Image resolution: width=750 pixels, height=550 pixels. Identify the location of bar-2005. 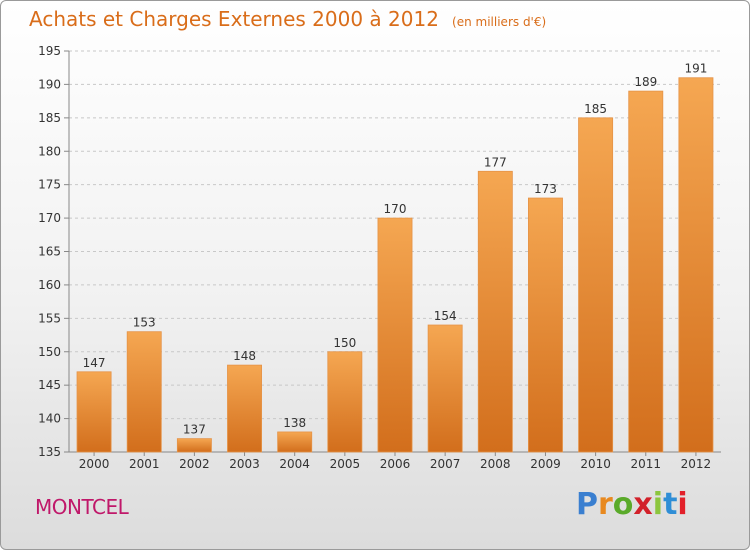
(345, 402).